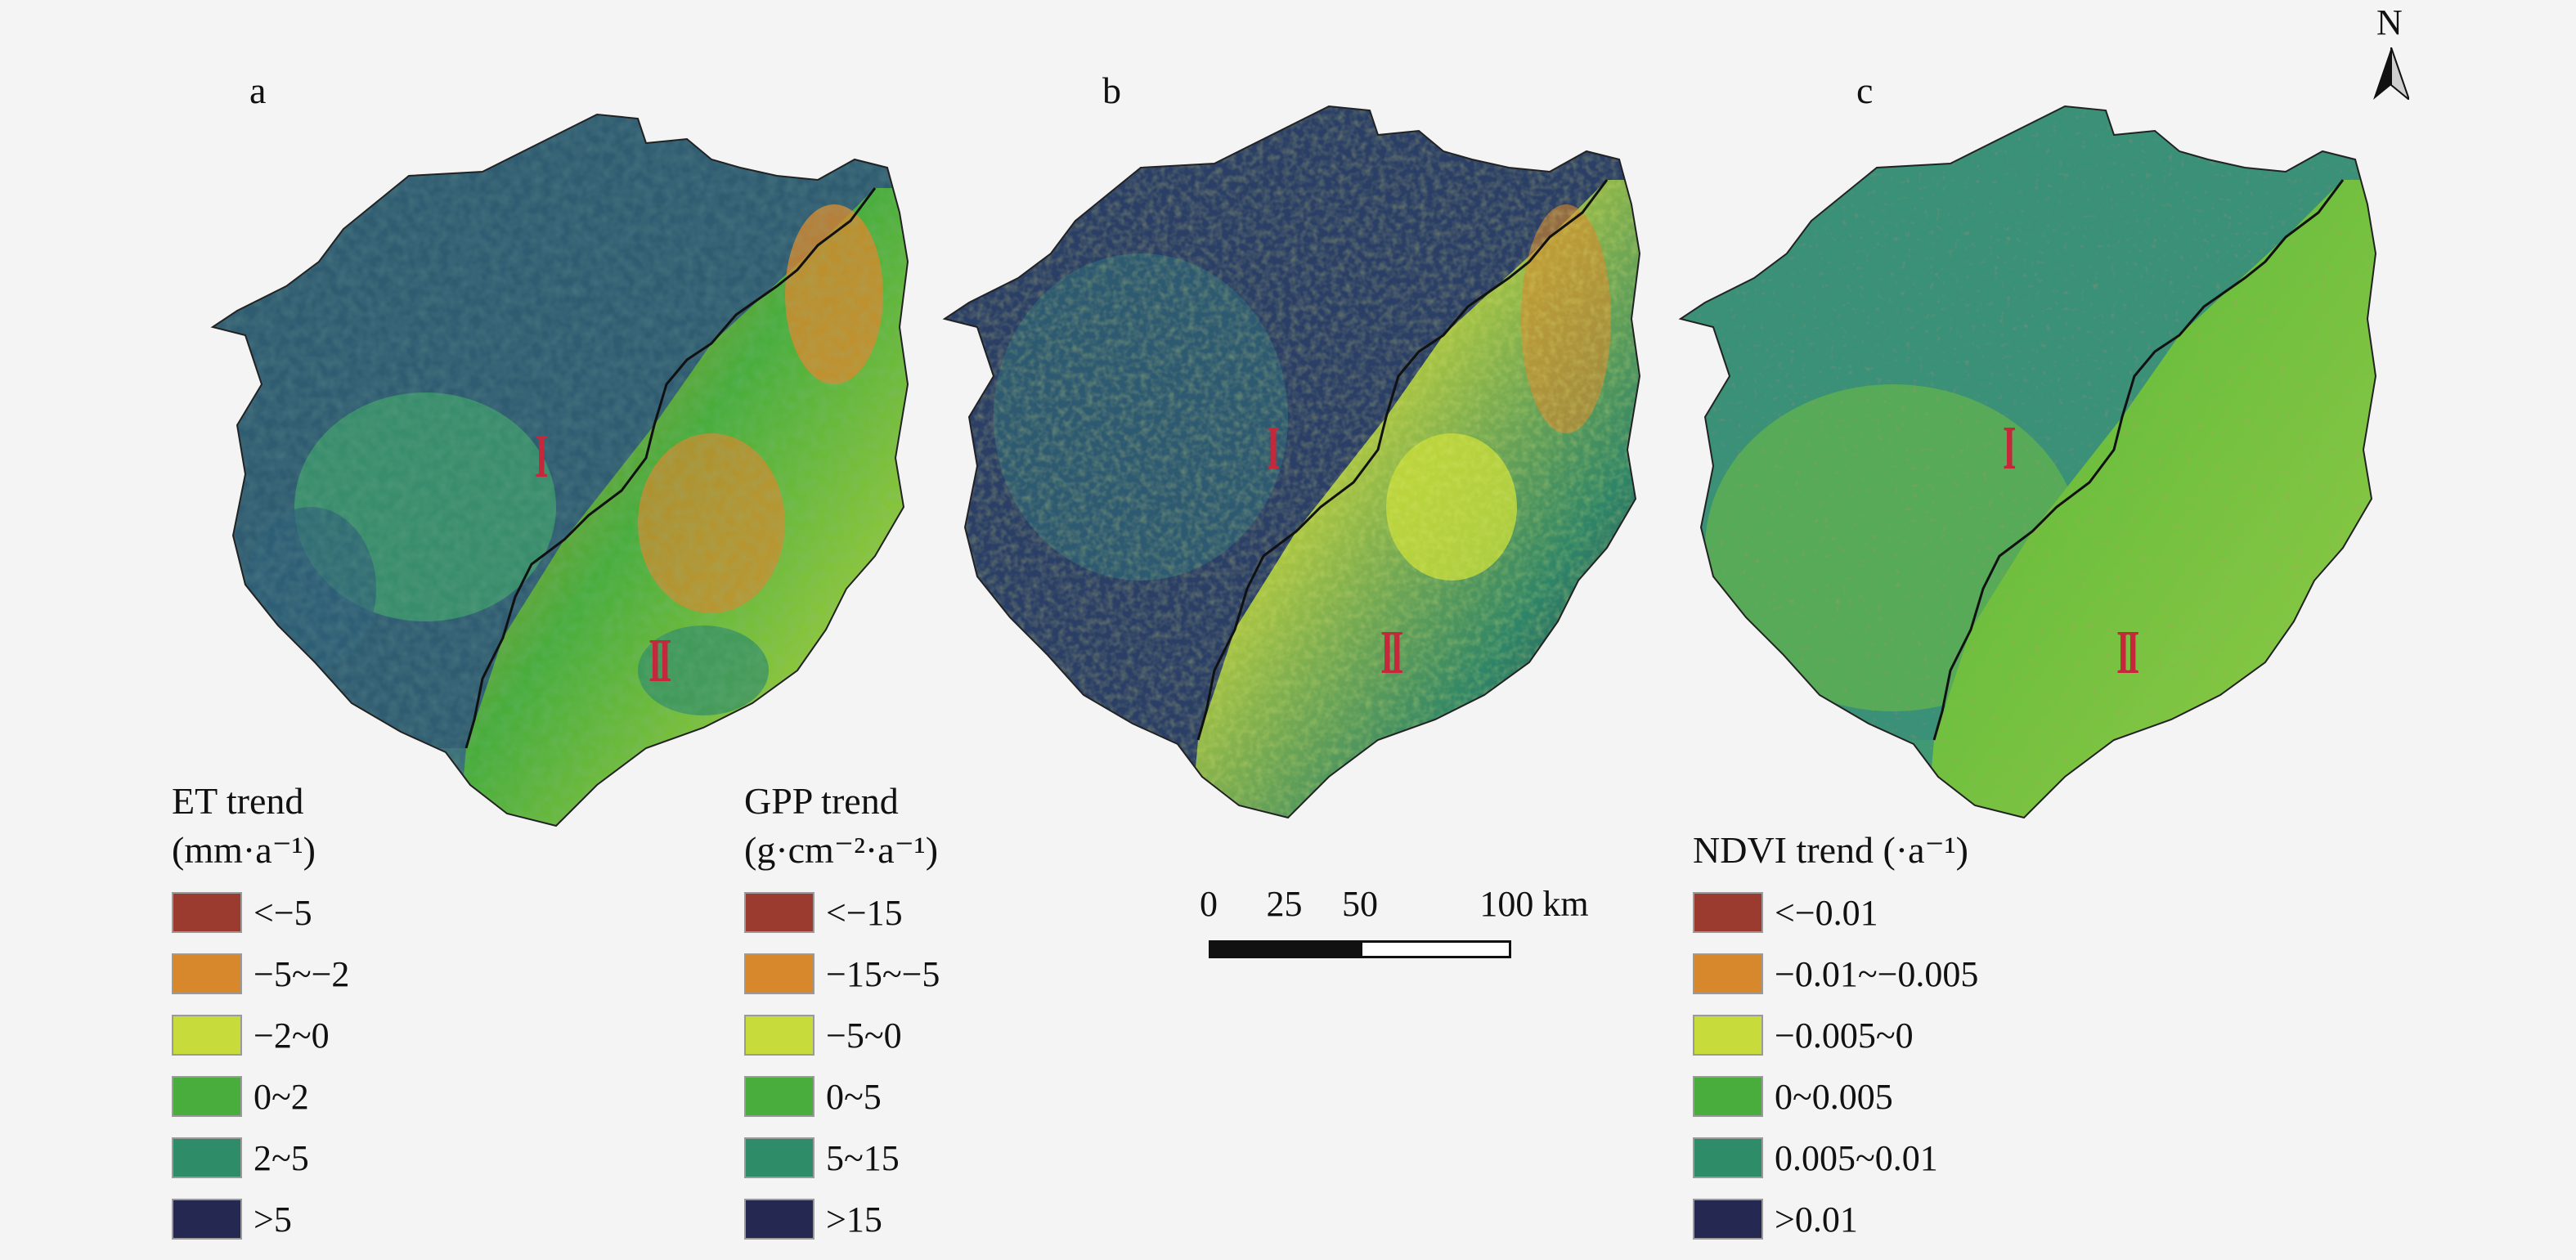  I want to click on legend-label: −15~−5, so click(883, 973).